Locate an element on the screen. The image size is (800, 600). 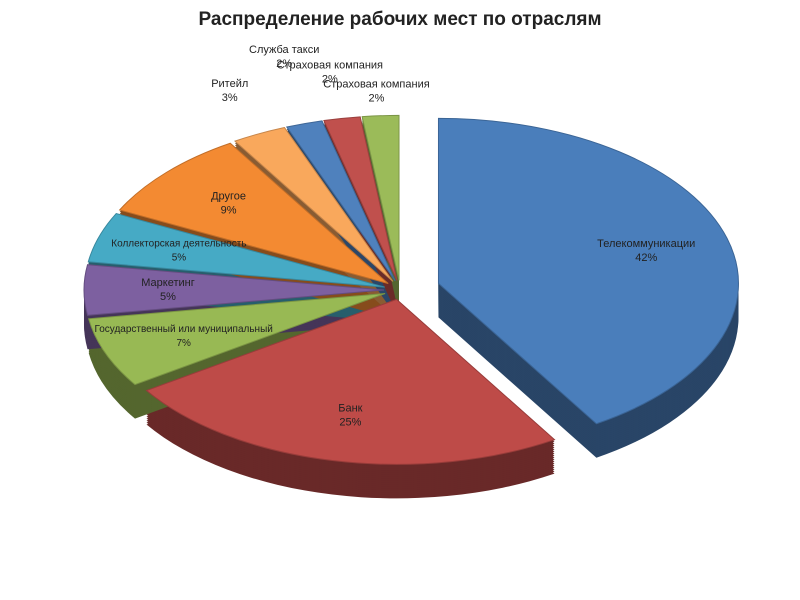
value-label: 3% is located at coordinates (230, 98).